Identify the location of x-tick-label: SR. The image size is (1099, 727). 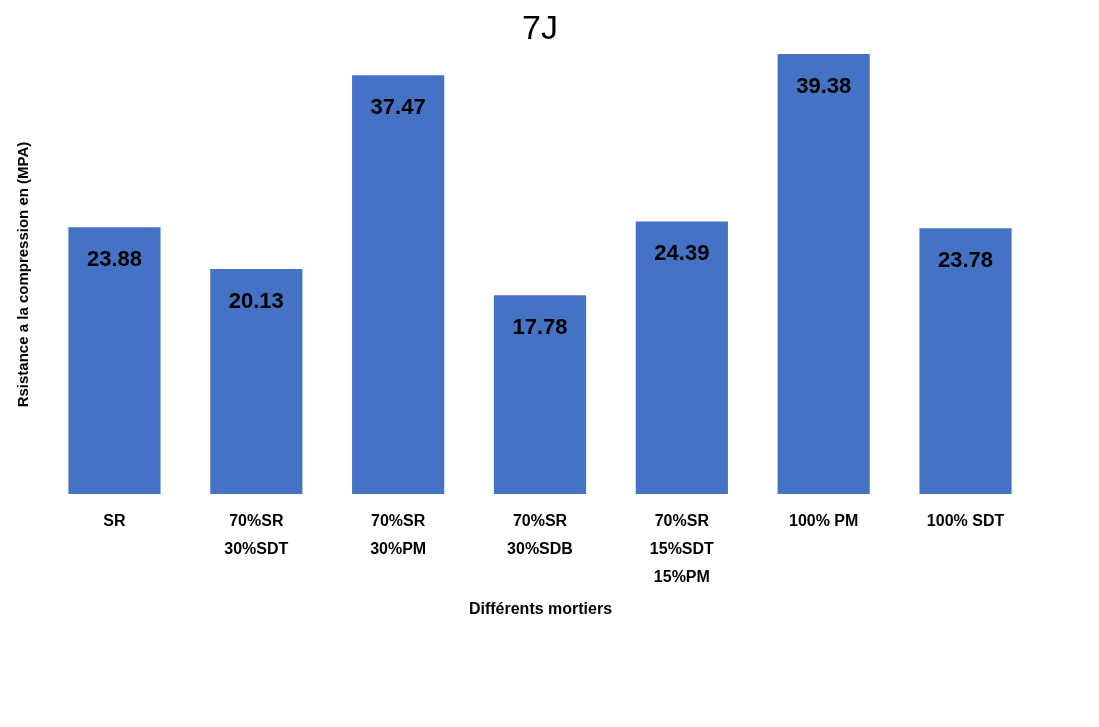
(115, 520).